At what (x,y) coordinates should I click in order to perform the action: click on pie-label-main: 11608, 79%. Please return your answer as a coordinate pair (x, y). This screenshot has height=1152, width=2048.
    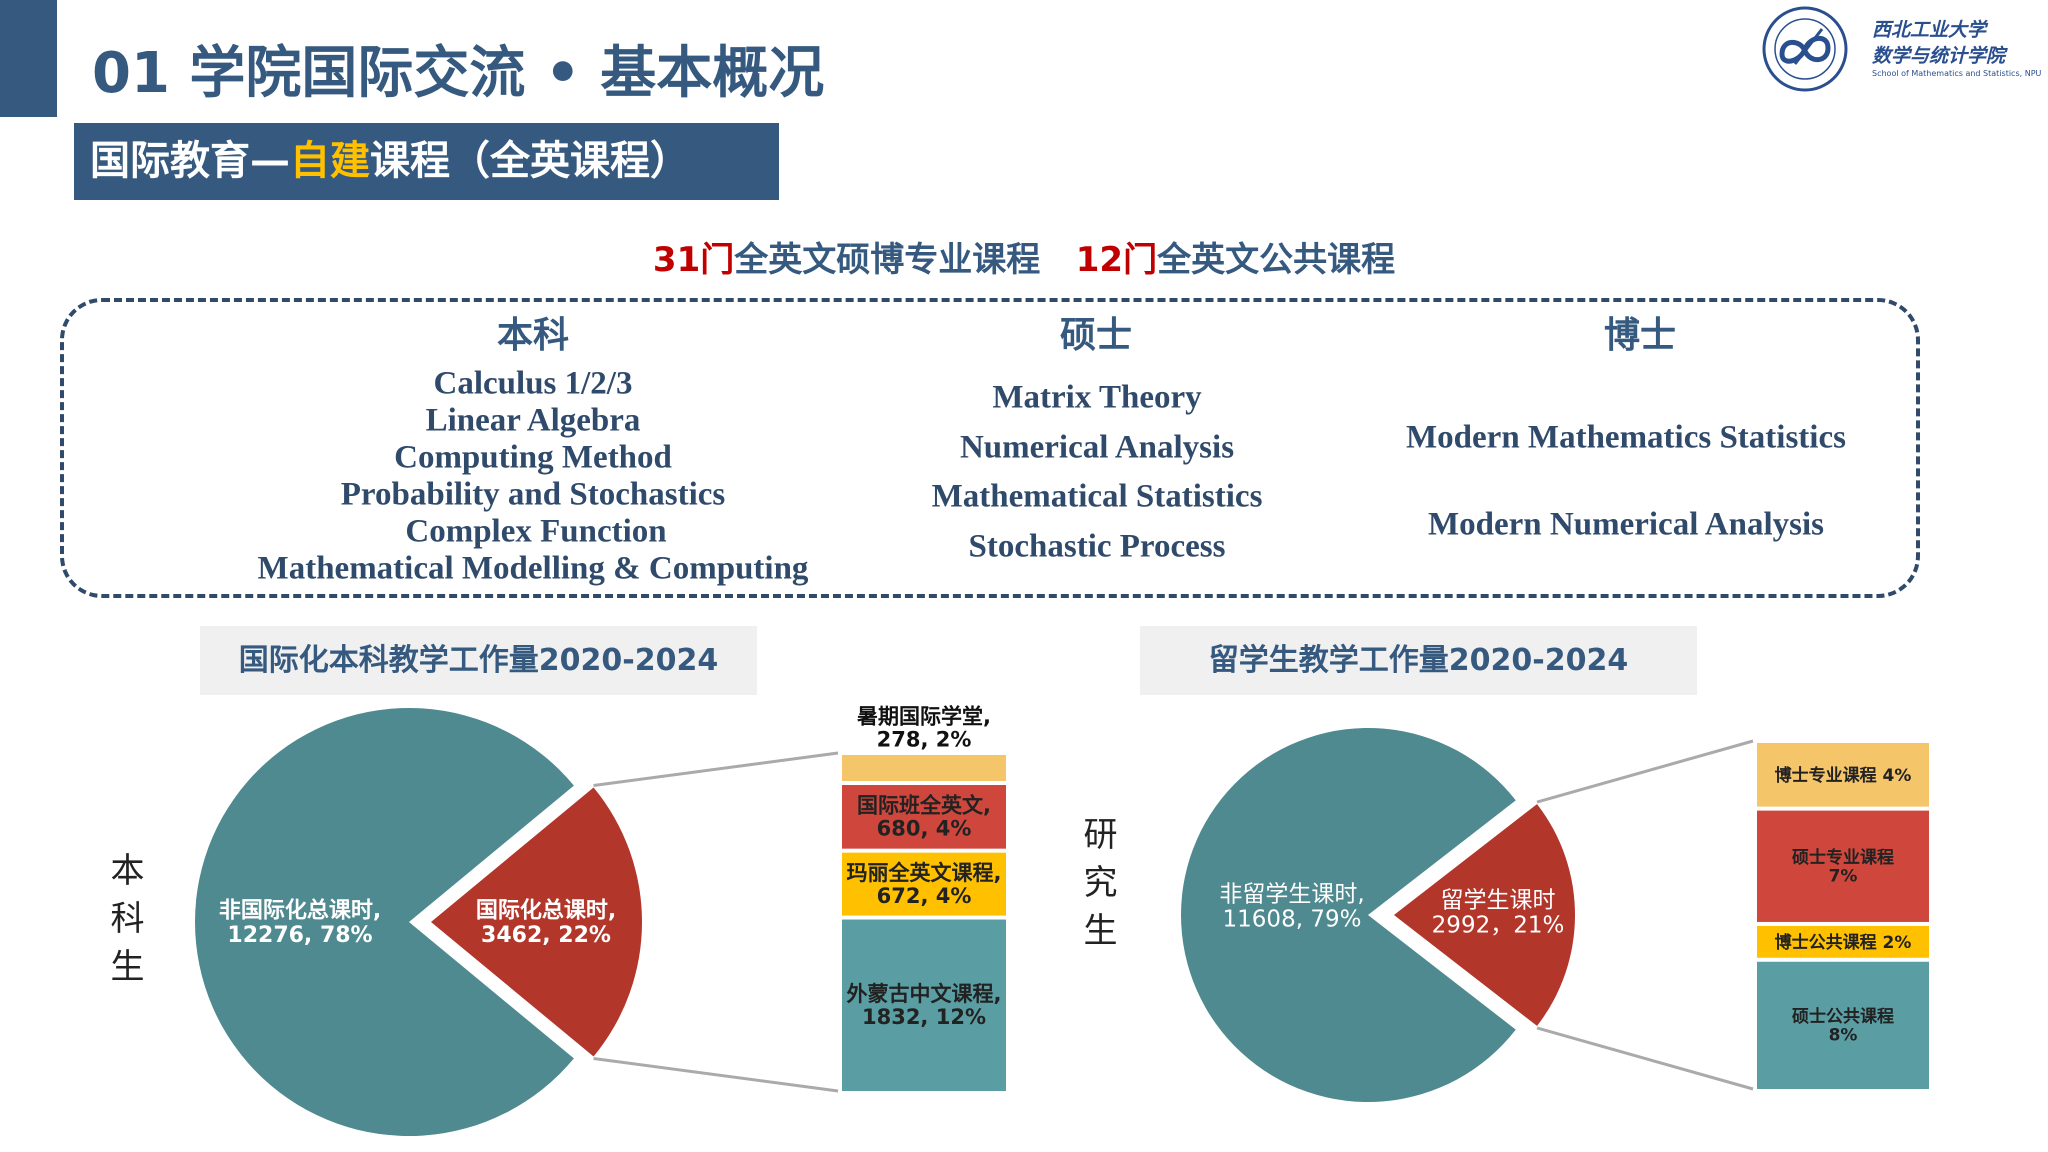
    Looking at the image, I should click on (1292, 920).